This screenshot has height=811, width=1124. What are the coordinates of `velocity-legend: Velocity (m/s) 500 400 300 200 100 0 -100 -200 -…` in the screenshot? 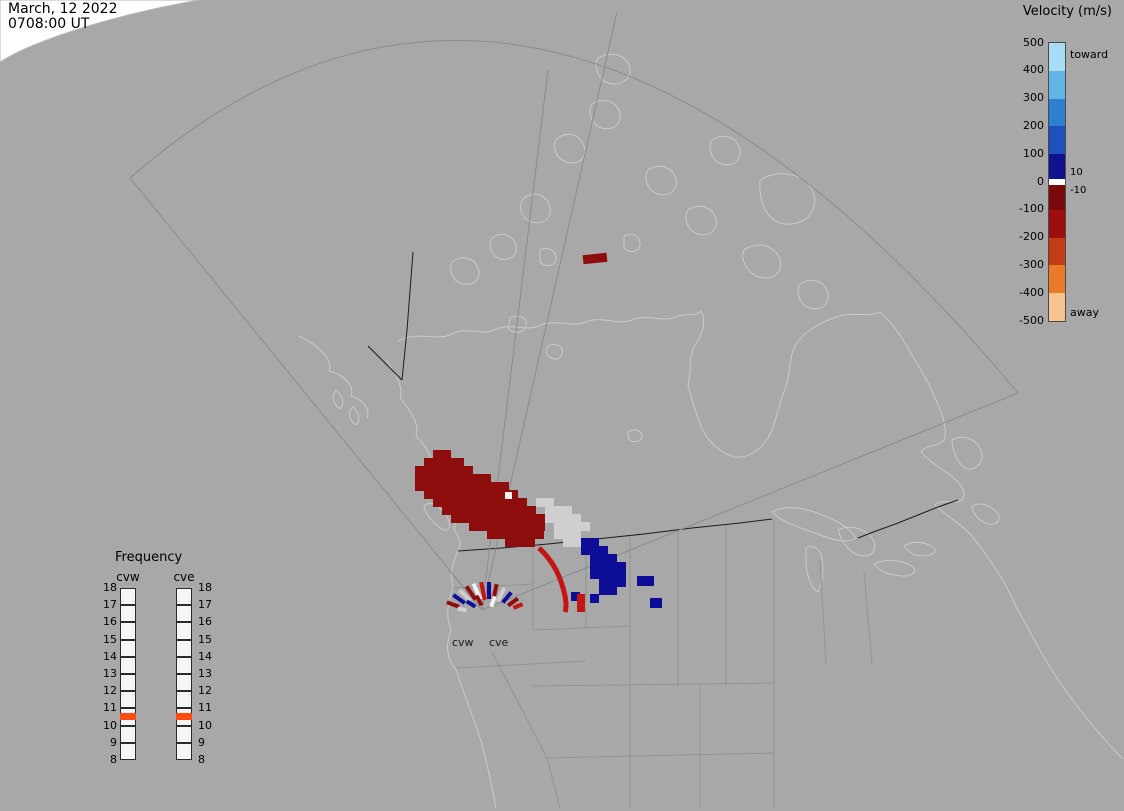 It's located at (1062, 174).